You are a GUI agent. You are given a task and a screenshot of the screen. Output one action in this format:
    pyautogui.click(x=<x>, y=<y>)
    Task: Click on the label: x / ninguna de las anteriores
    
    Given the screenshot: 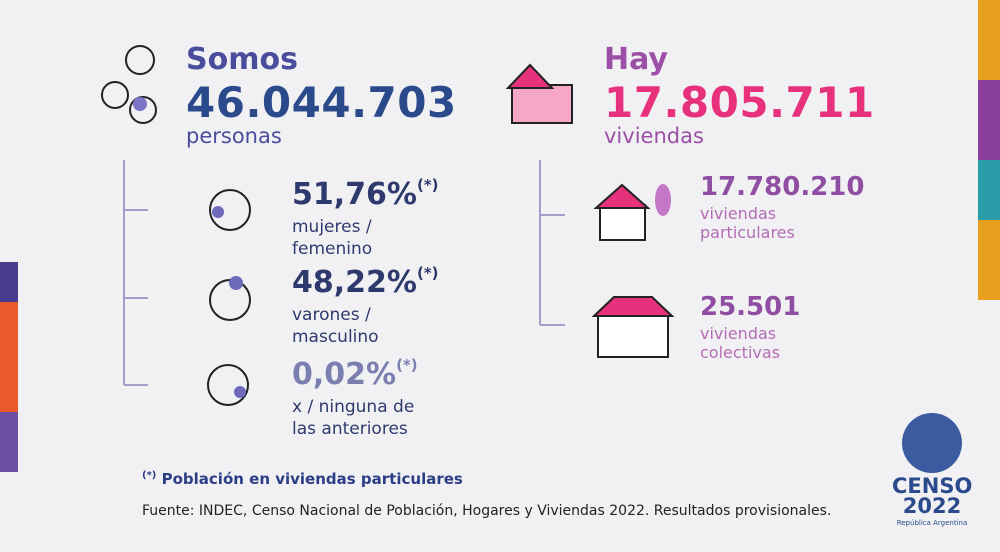 What is the action you would take?
    pyautogui.click(x=355, y=418)
    